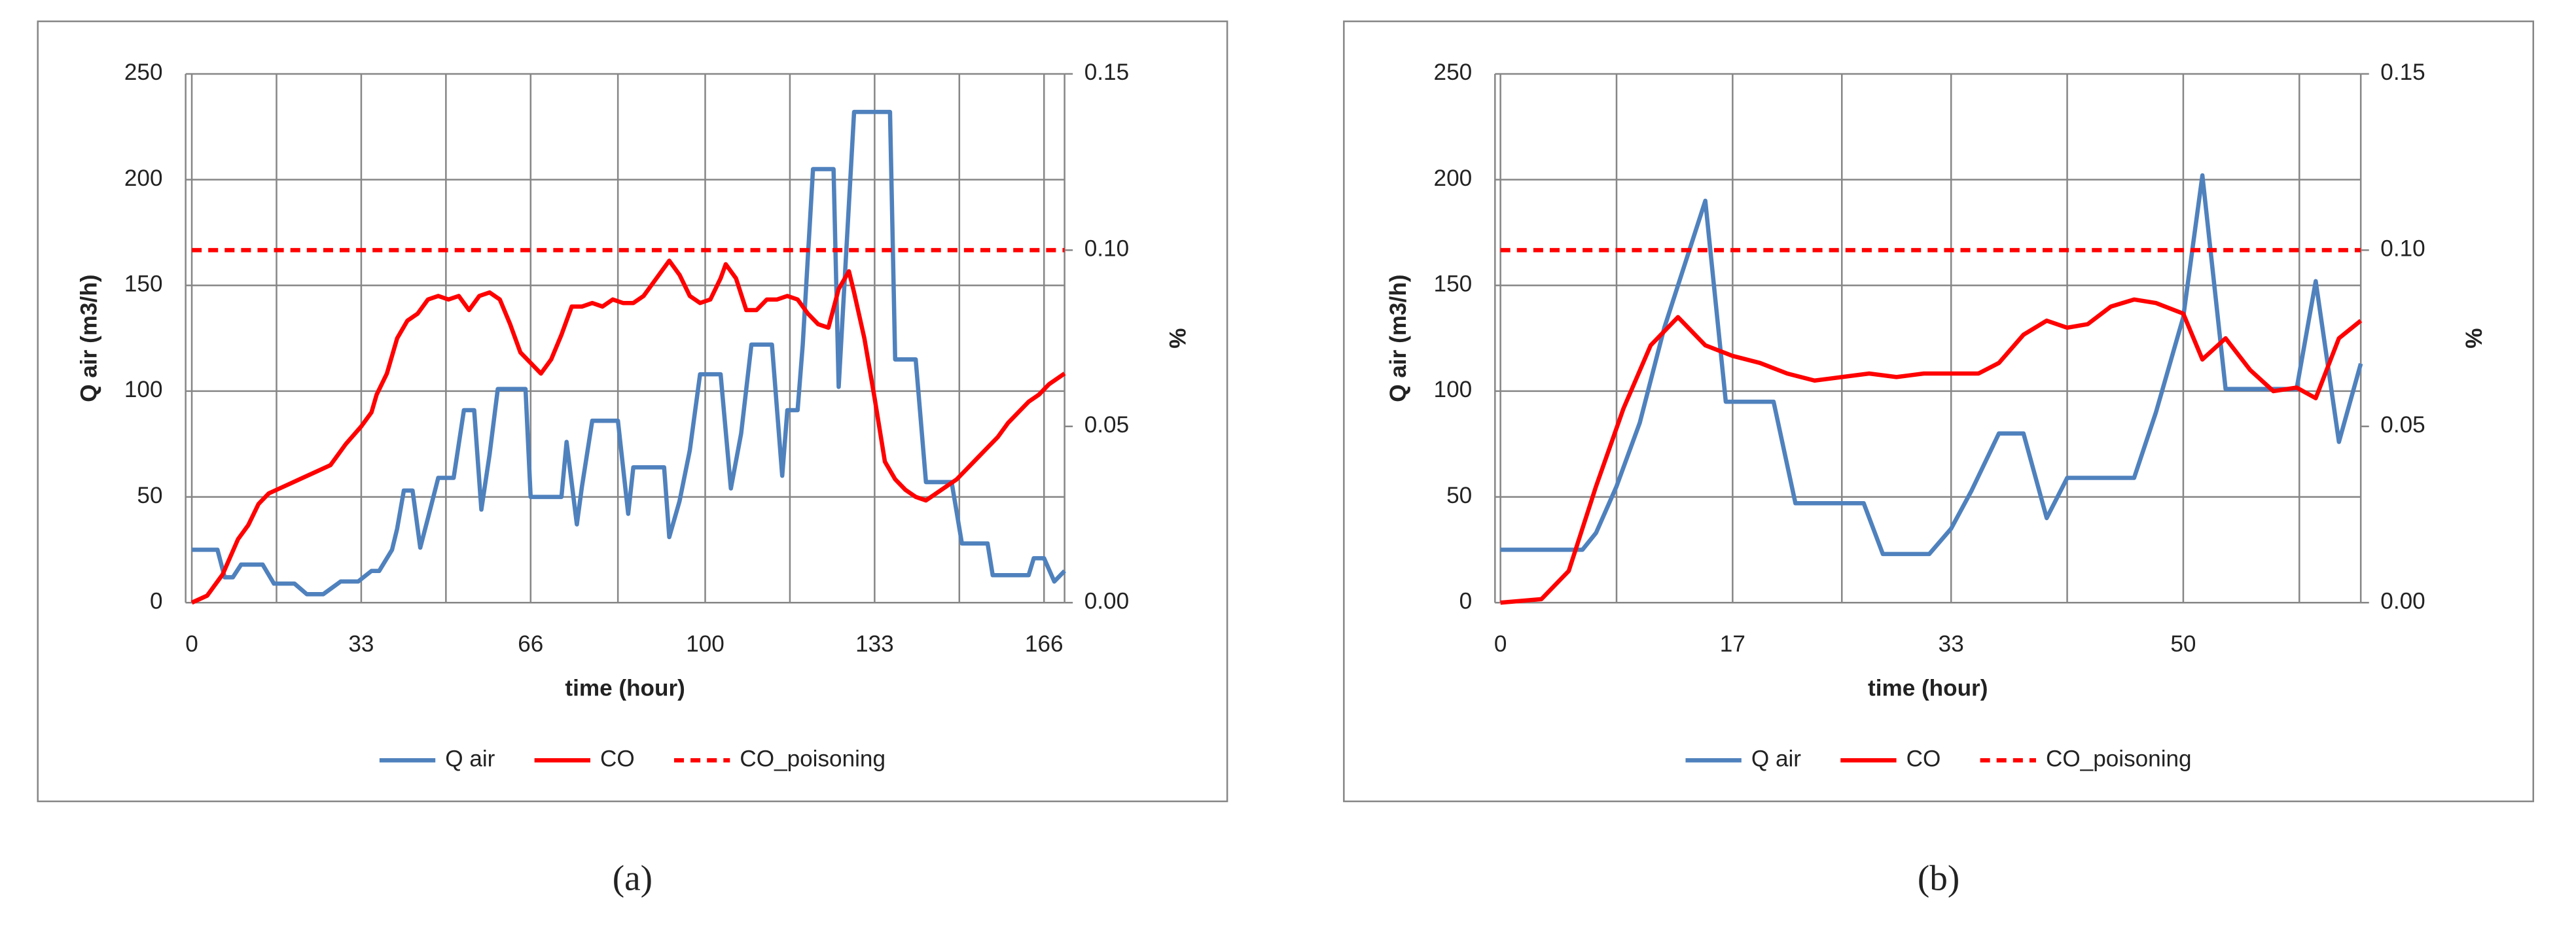 The image size is (2576, 925). I want to click on caption: (a), so click(633, 878).